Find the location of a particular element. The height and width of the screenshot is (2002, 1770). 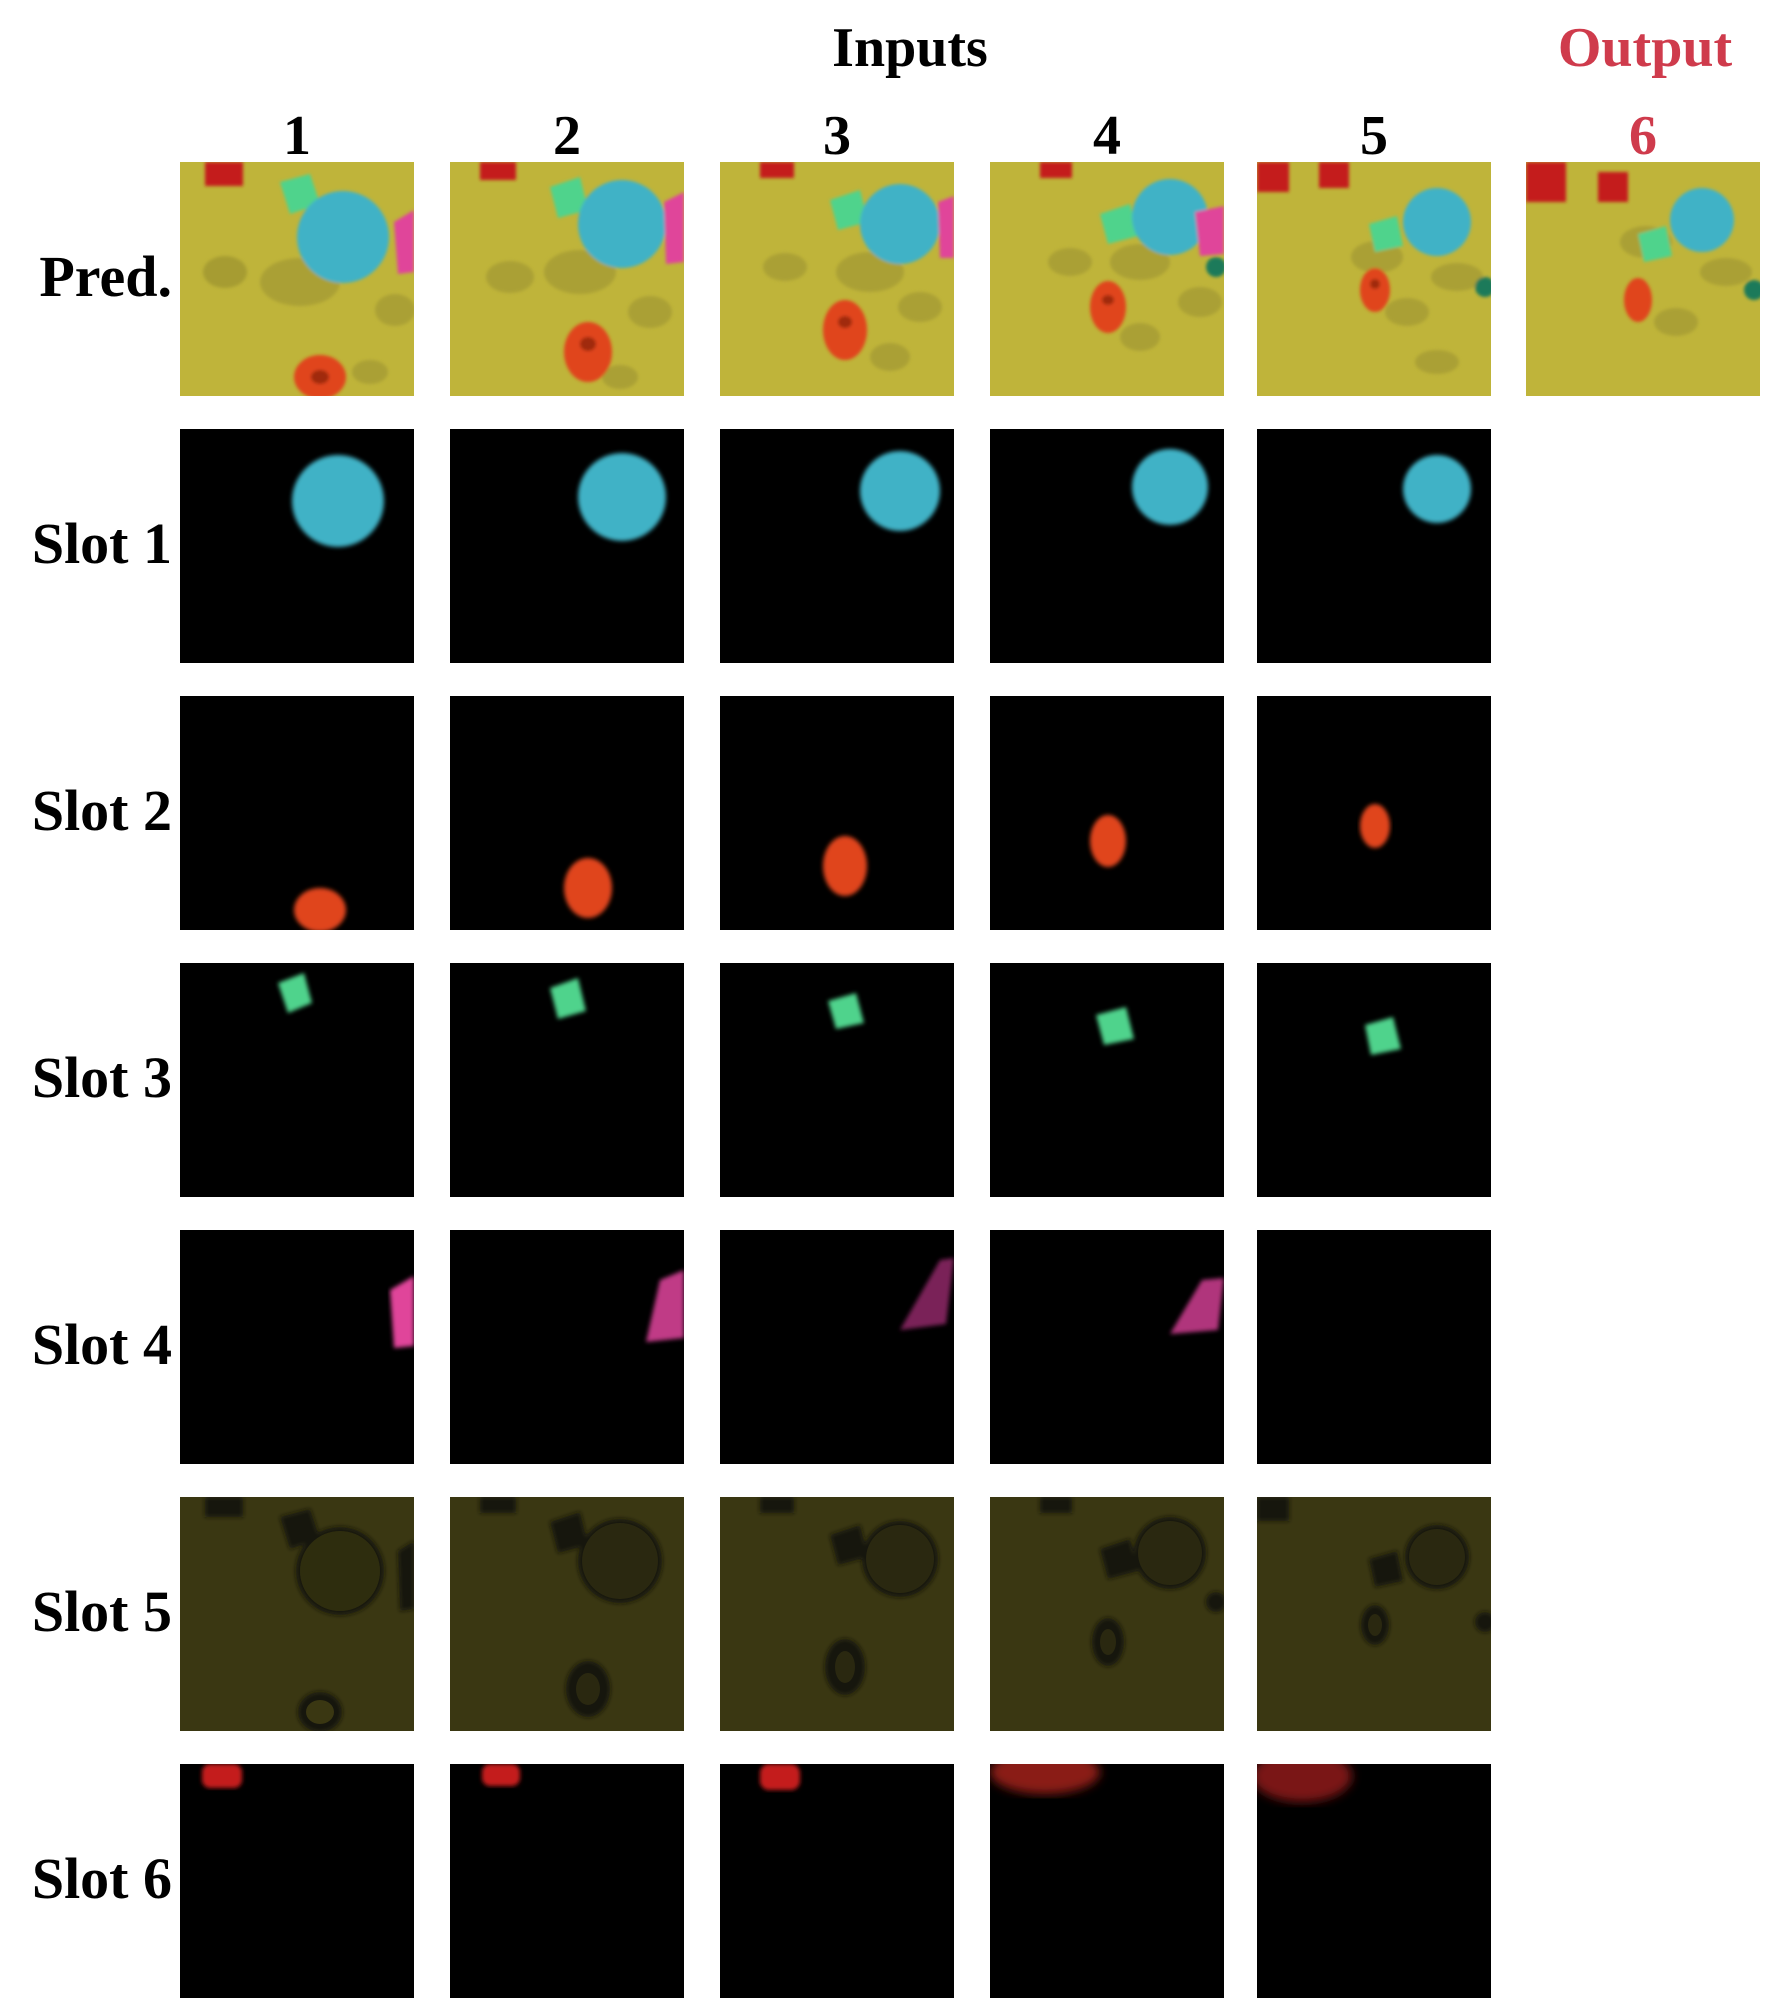

column-number-3: 3 is located at coordinates (837, 136).